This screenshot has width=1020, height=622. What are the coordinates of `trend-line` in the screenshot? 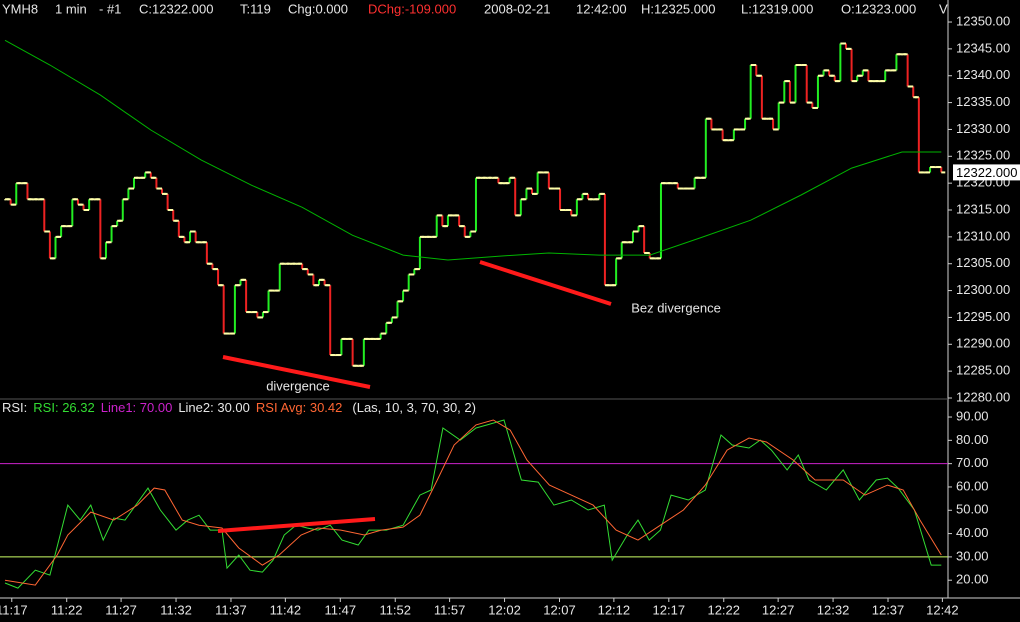 It's located at (296, 372).